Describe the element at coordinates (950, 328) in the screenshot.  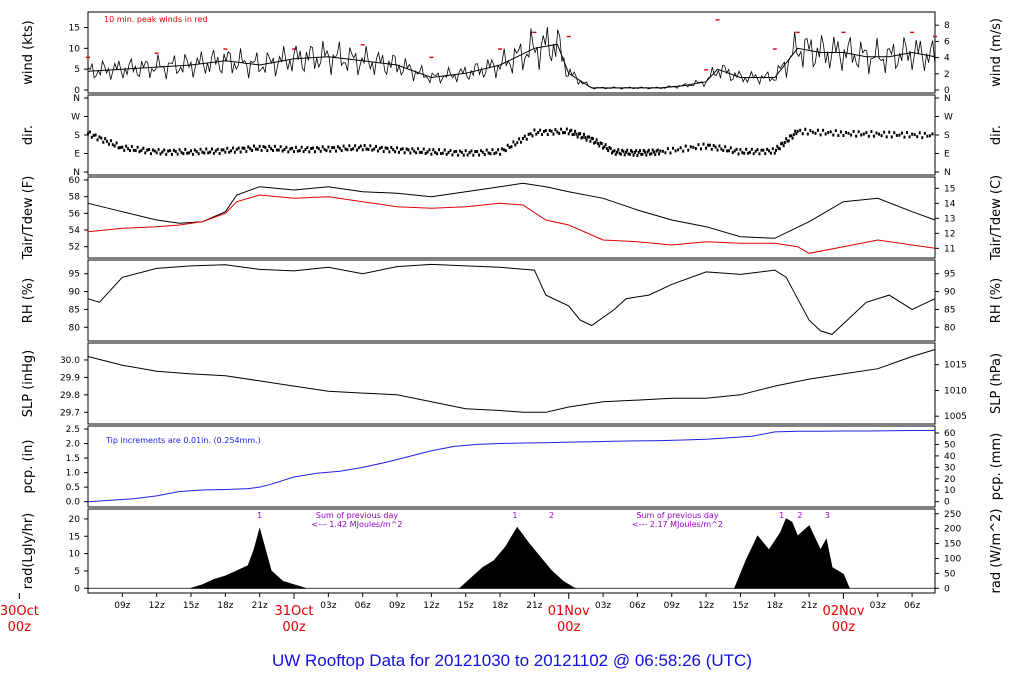
I see `right-tick-label: 80` at that location.